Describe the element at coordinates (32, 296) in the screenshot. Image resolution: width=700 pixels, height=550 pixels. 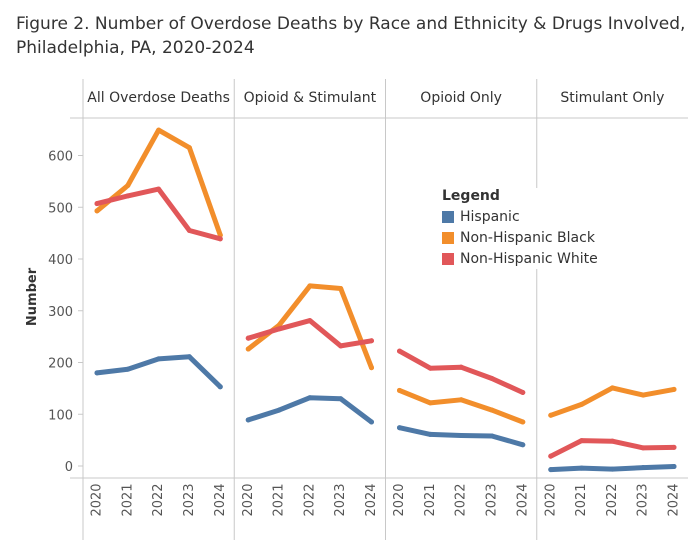
I see `y-axis-label: Number` at that location.